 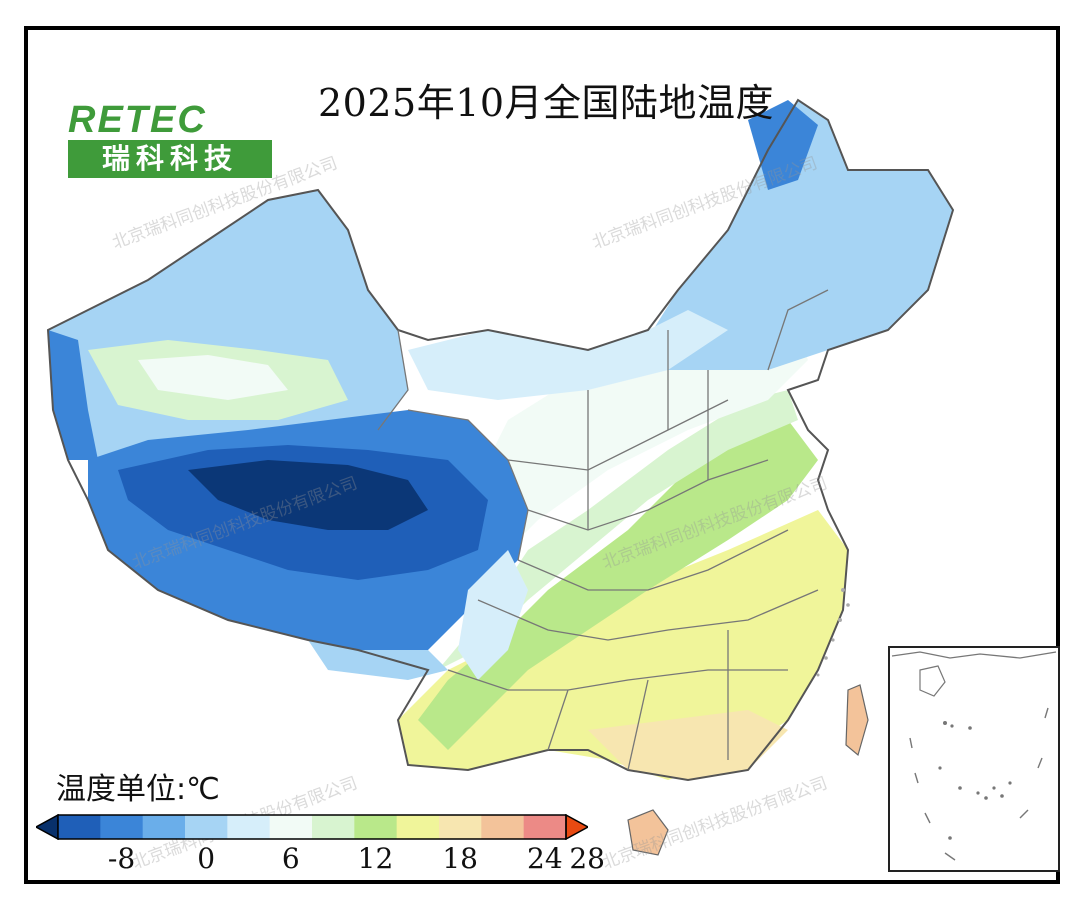 What do you see at coordinates (932, 681) in the screenshot?
I see `inset-hainan` at bounding box center [932, 681].